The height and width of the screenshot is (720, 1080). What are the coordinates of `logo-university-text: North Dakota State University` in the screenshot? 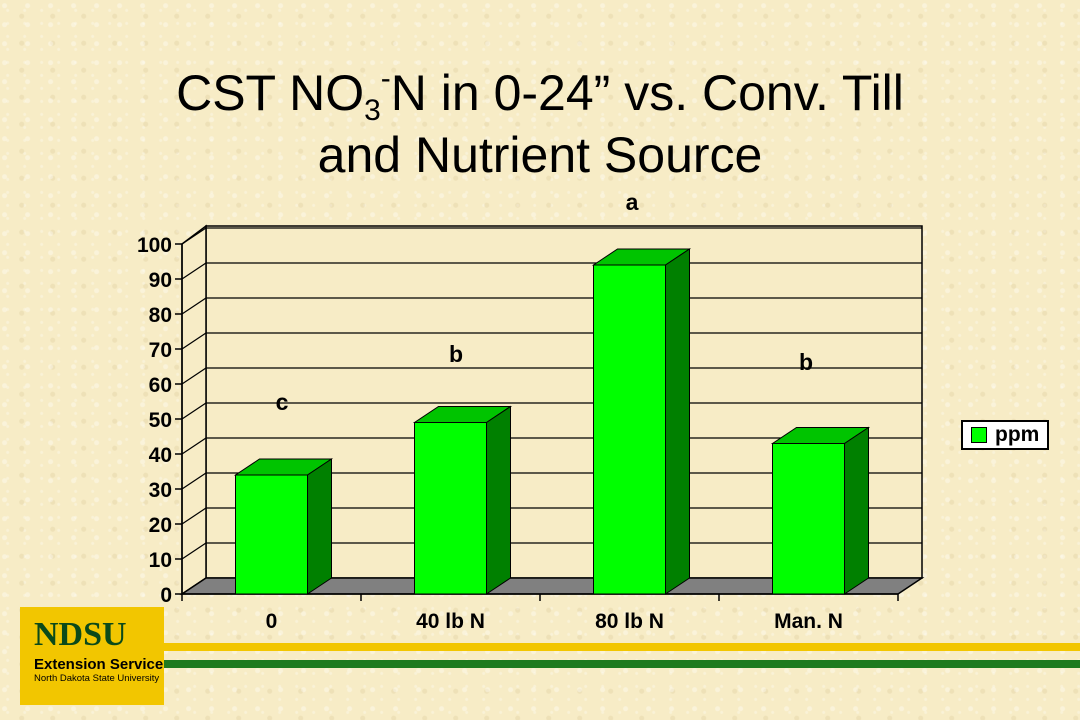 It's located at (97, 678).